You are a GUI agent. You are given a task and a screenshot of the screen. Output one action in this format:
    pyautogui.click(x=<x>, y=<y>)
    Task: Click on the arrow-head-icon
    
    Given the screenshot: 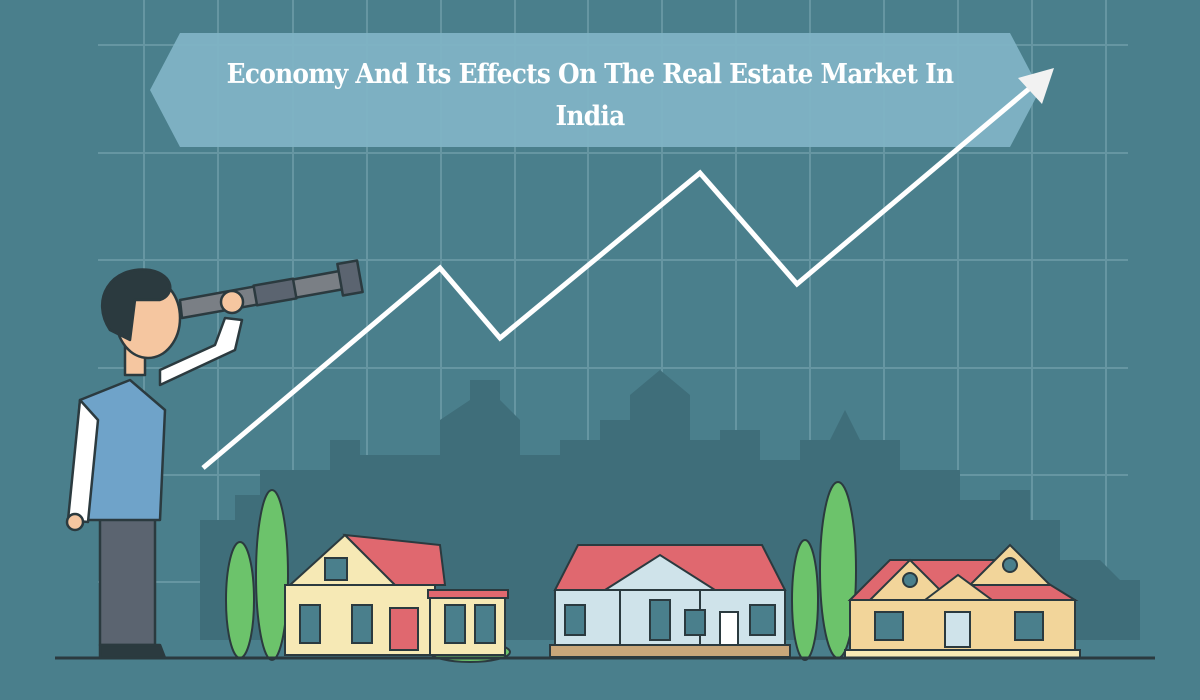 What is the action you would take?
    pyautogui.click(x=1036, y=86)
    